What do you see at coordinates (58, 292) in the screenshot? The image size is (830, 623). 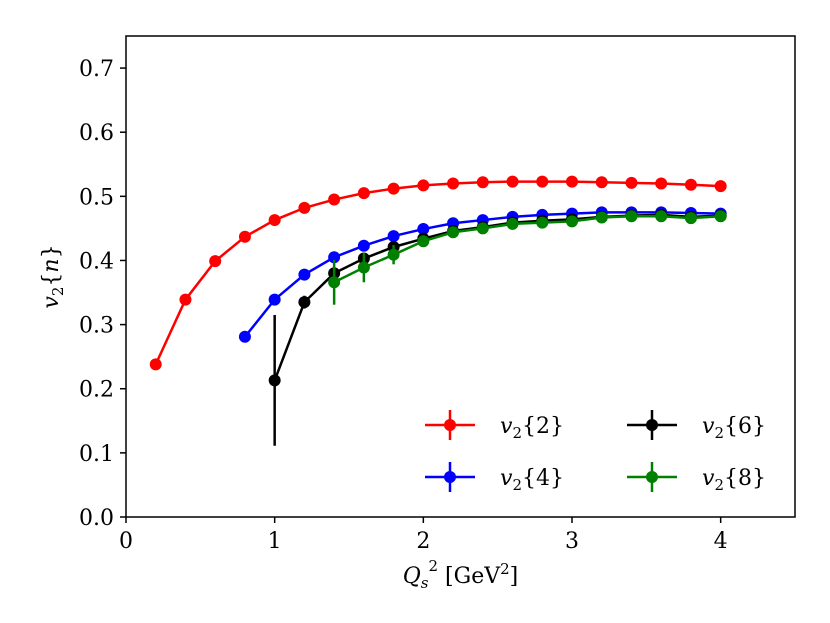 I see `y-axis-label-part: 2` at bounding box center [58, 292].